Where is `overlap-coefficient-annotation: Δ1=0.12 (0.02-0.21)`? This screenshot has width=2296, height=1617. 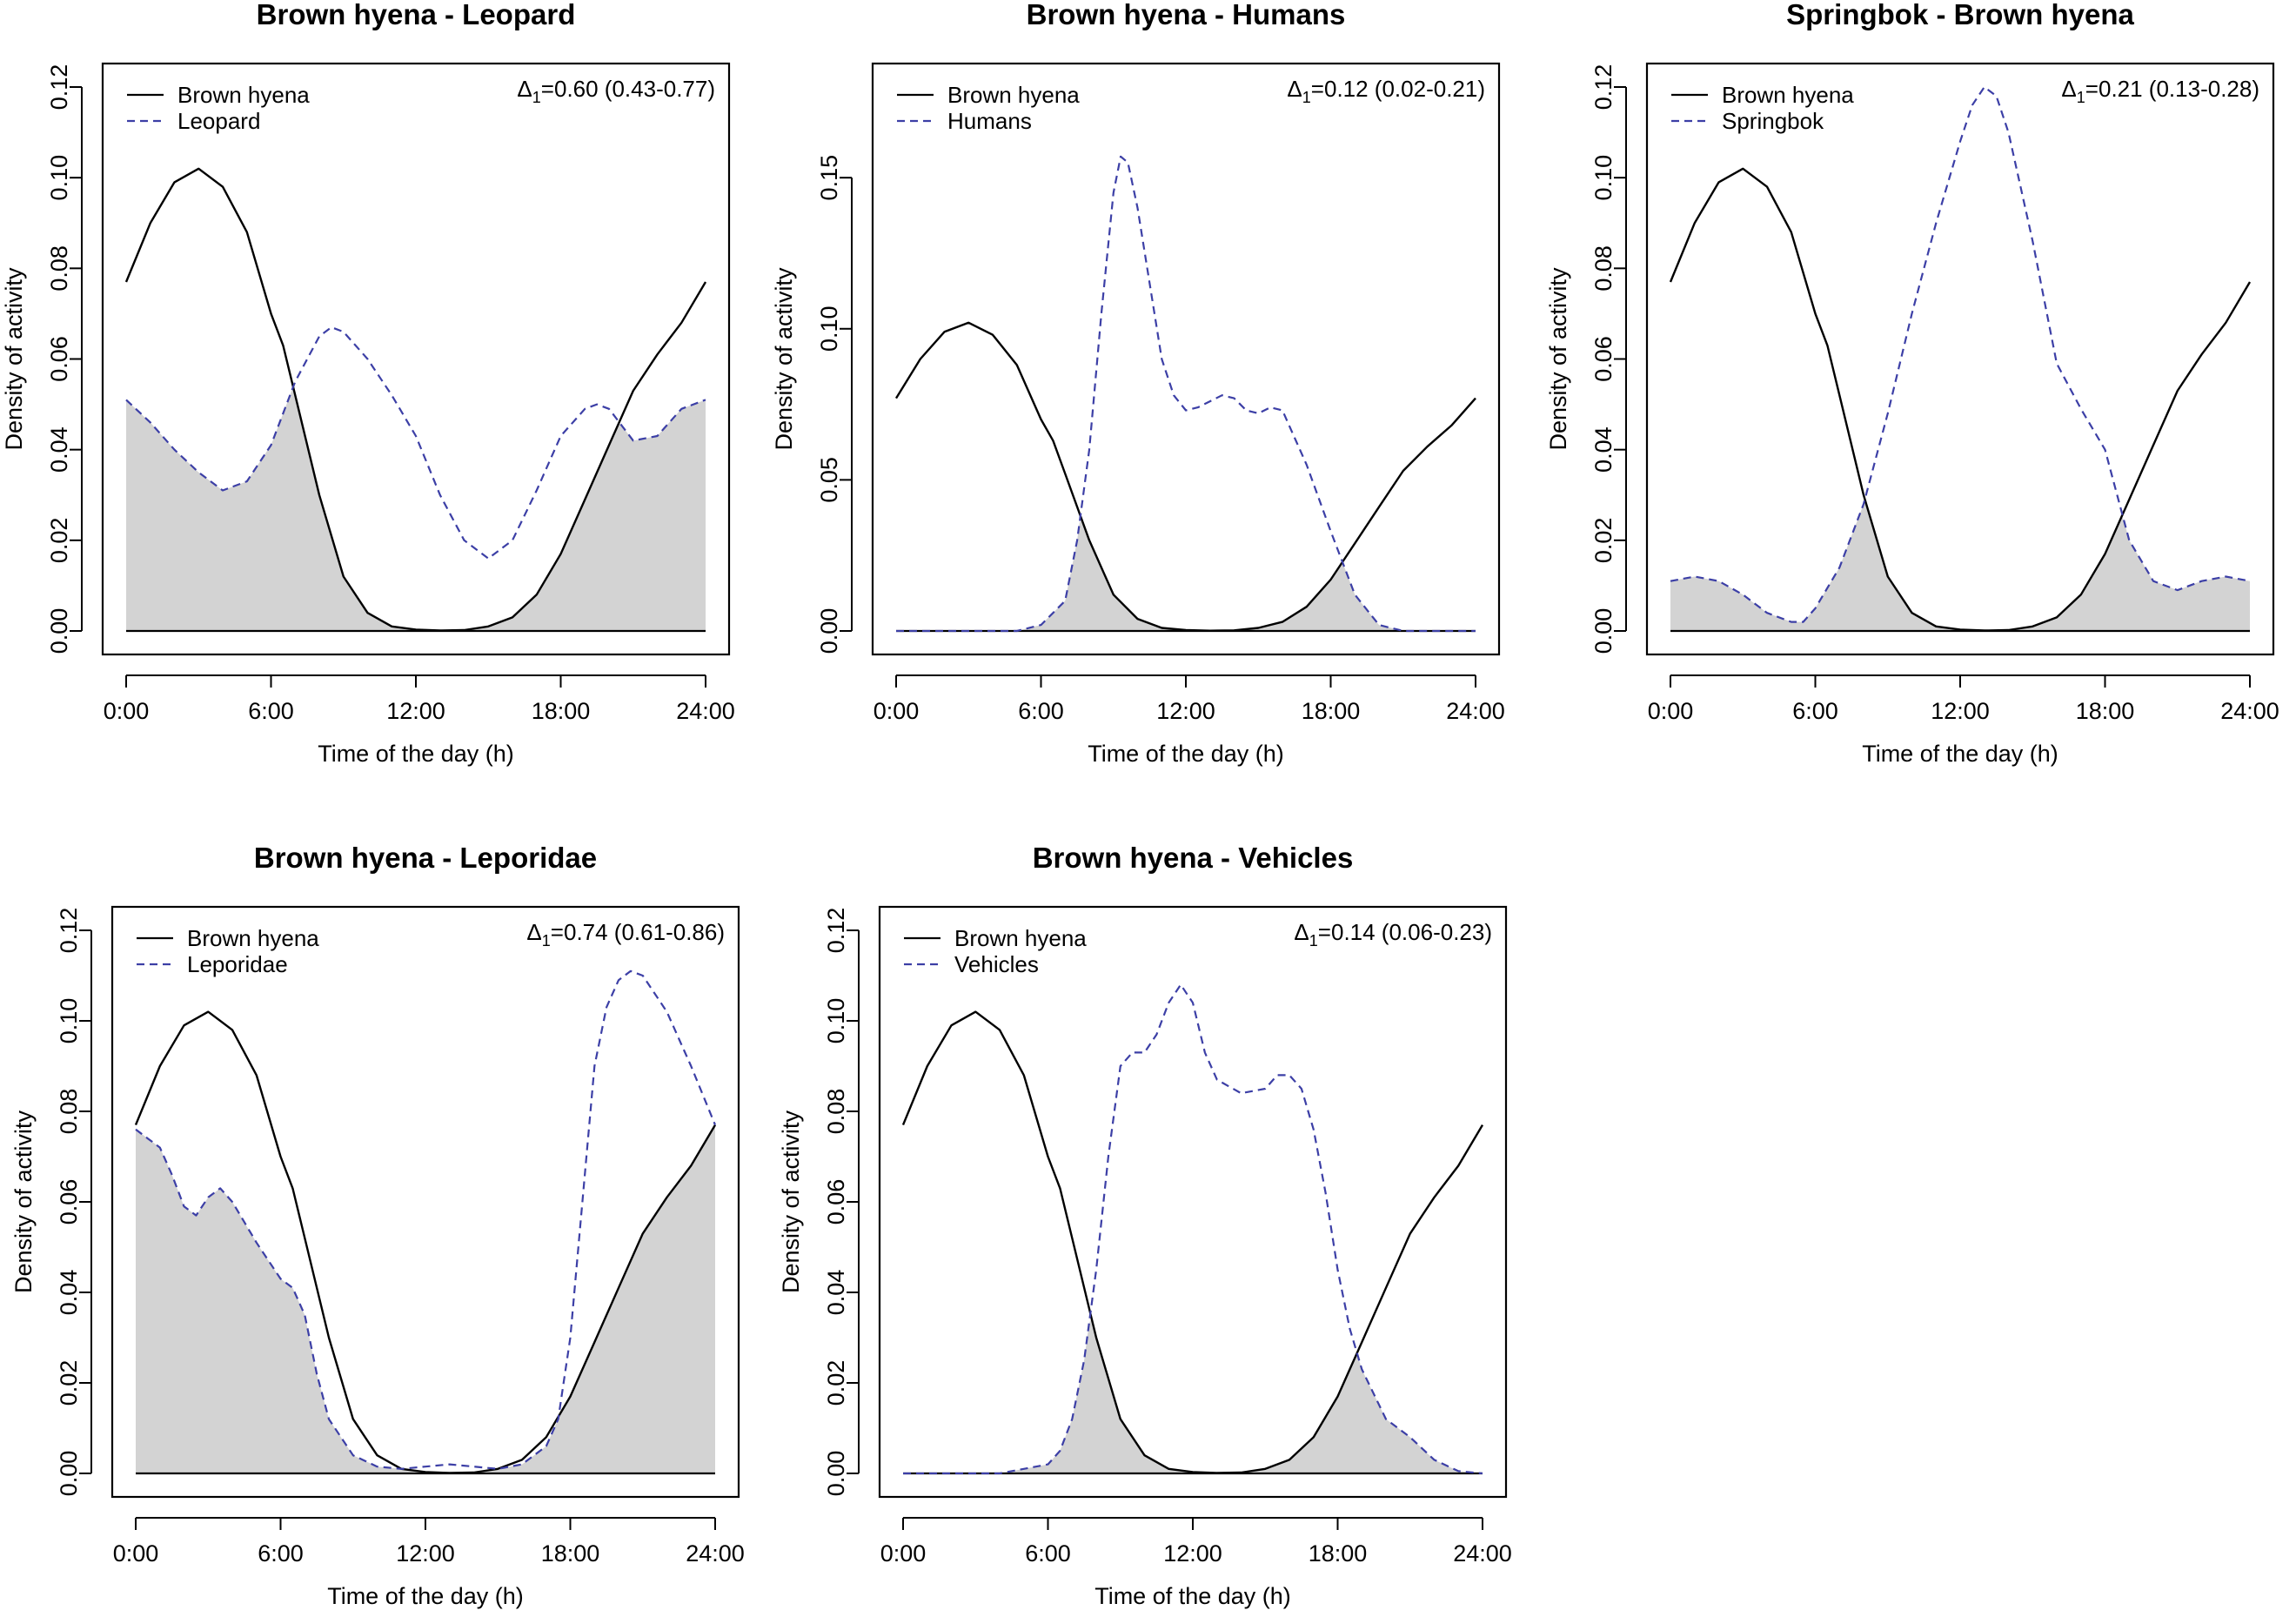 overlap-coefficient-annotation: Δ1=0.12 (0.02-0.21) is located at coordinates (1386, 91).